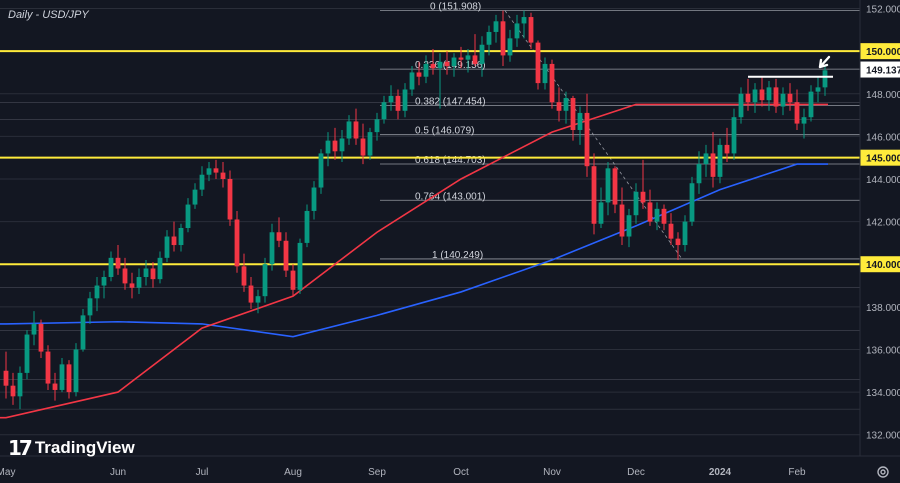 This screenshot has width=900, height=483. Describe the element at coordinates (450, 101) in the screenshot. I see `fib-level-label: 0.382 (147.454)` at that location.